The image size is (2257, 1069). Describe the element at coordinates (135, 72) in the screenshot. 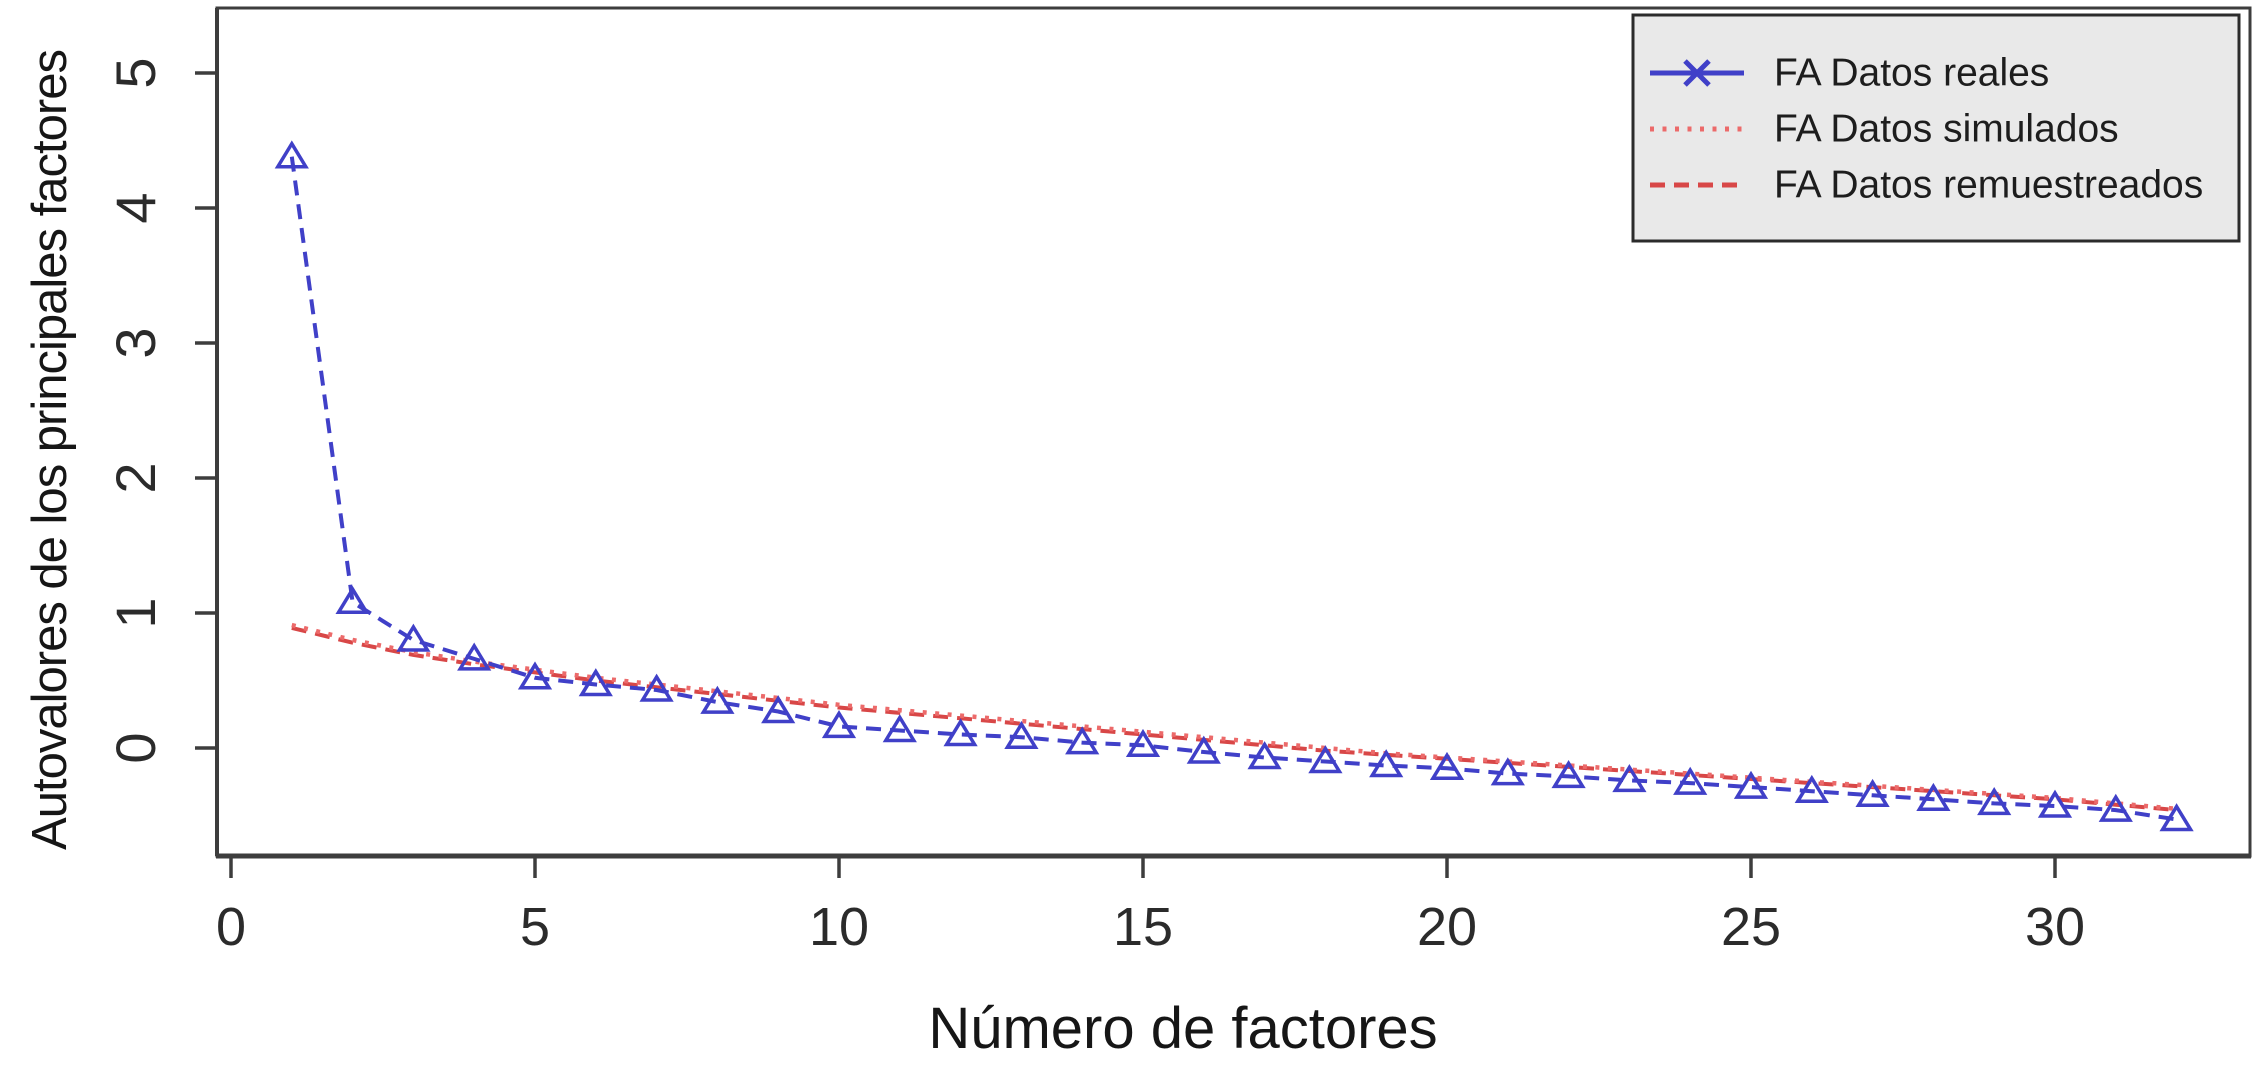

I see `y-tick-label: 5` at that location.